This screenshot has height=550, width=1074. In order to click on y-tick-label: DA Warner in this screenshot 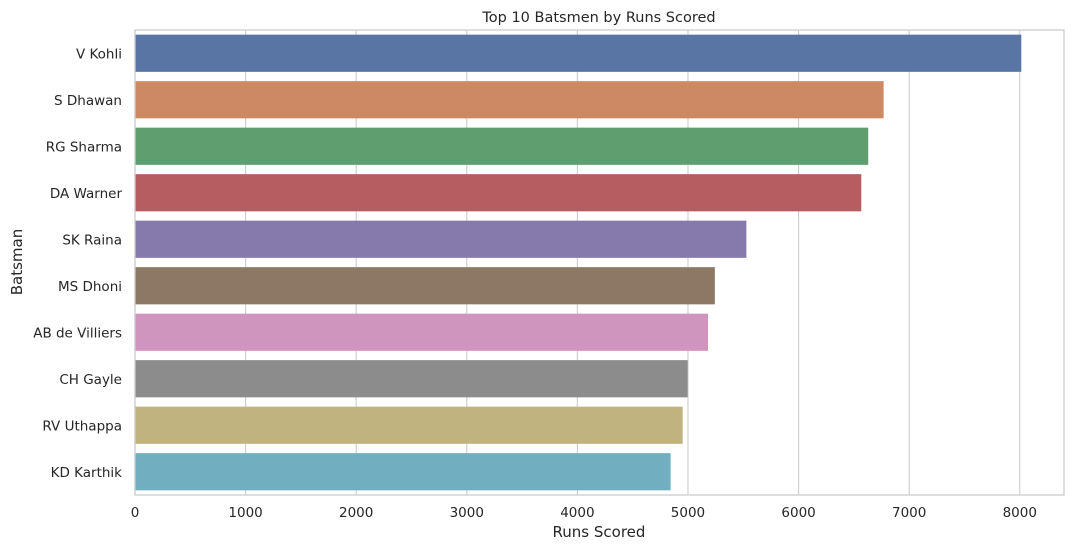, I will do `click(86, 194)`.